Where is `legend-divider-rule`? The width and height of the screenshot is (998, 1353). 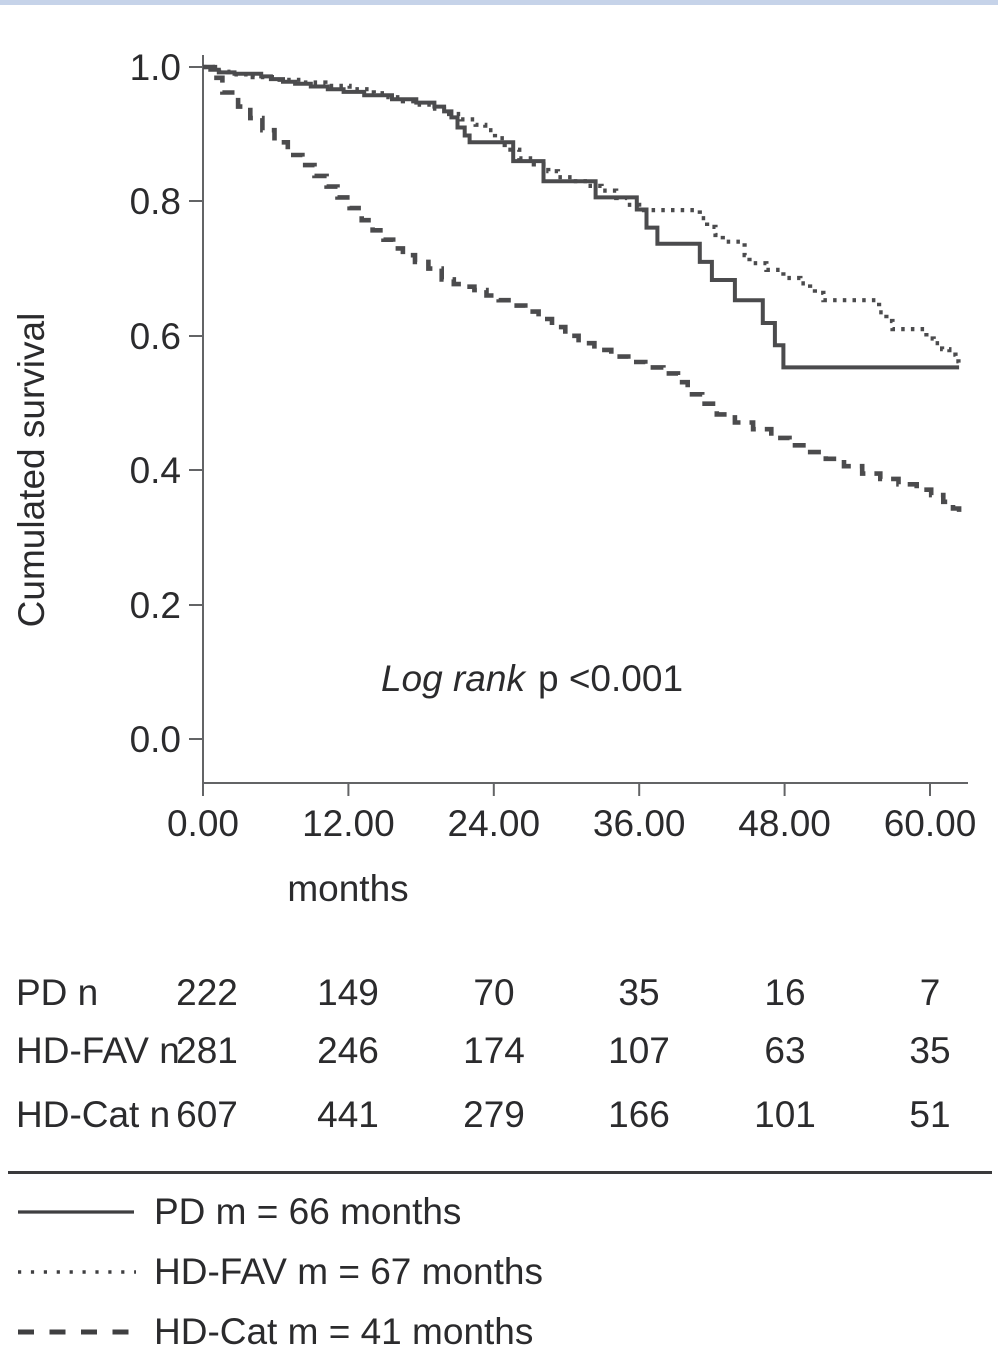 legend-divider-rule is located at coordinates (500, 1172).